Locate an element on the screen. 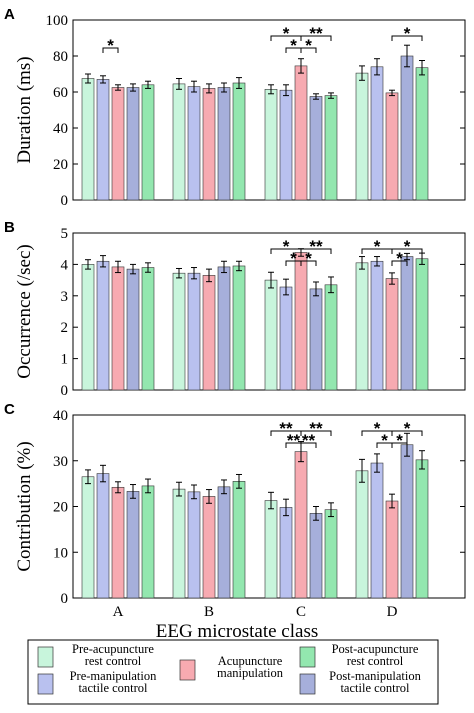  y-tick-label: 100 is located at coordinates (57, 21).